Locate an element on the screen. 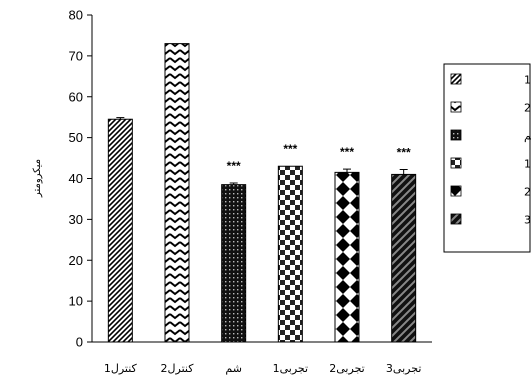  legend-label: تجربی2 is located at coordinates (527, 192).